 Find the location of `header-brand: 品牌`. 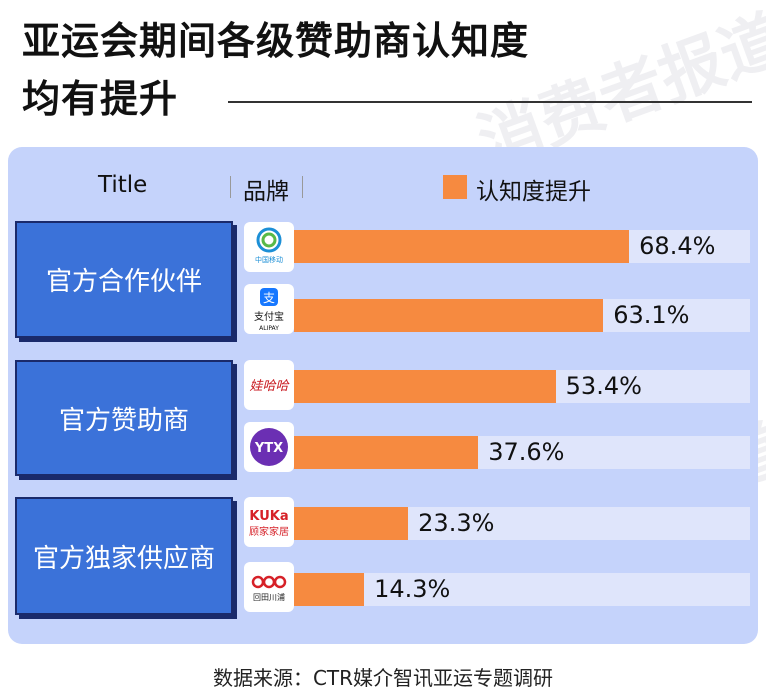

header-brand: 品牌 is located at coordinates (266, 192).